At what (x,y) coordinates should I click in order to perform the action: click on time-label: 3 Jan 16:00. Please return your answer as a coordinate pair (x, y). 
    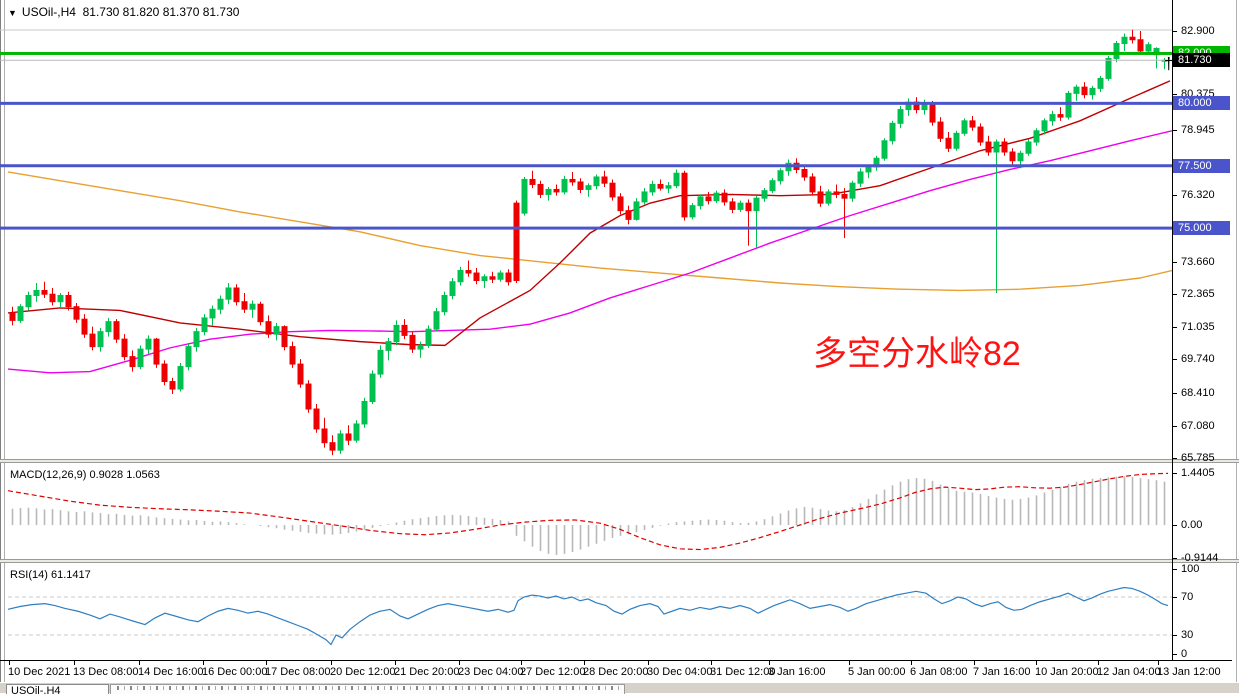
    Looking at the image, I should click on (797, 672).